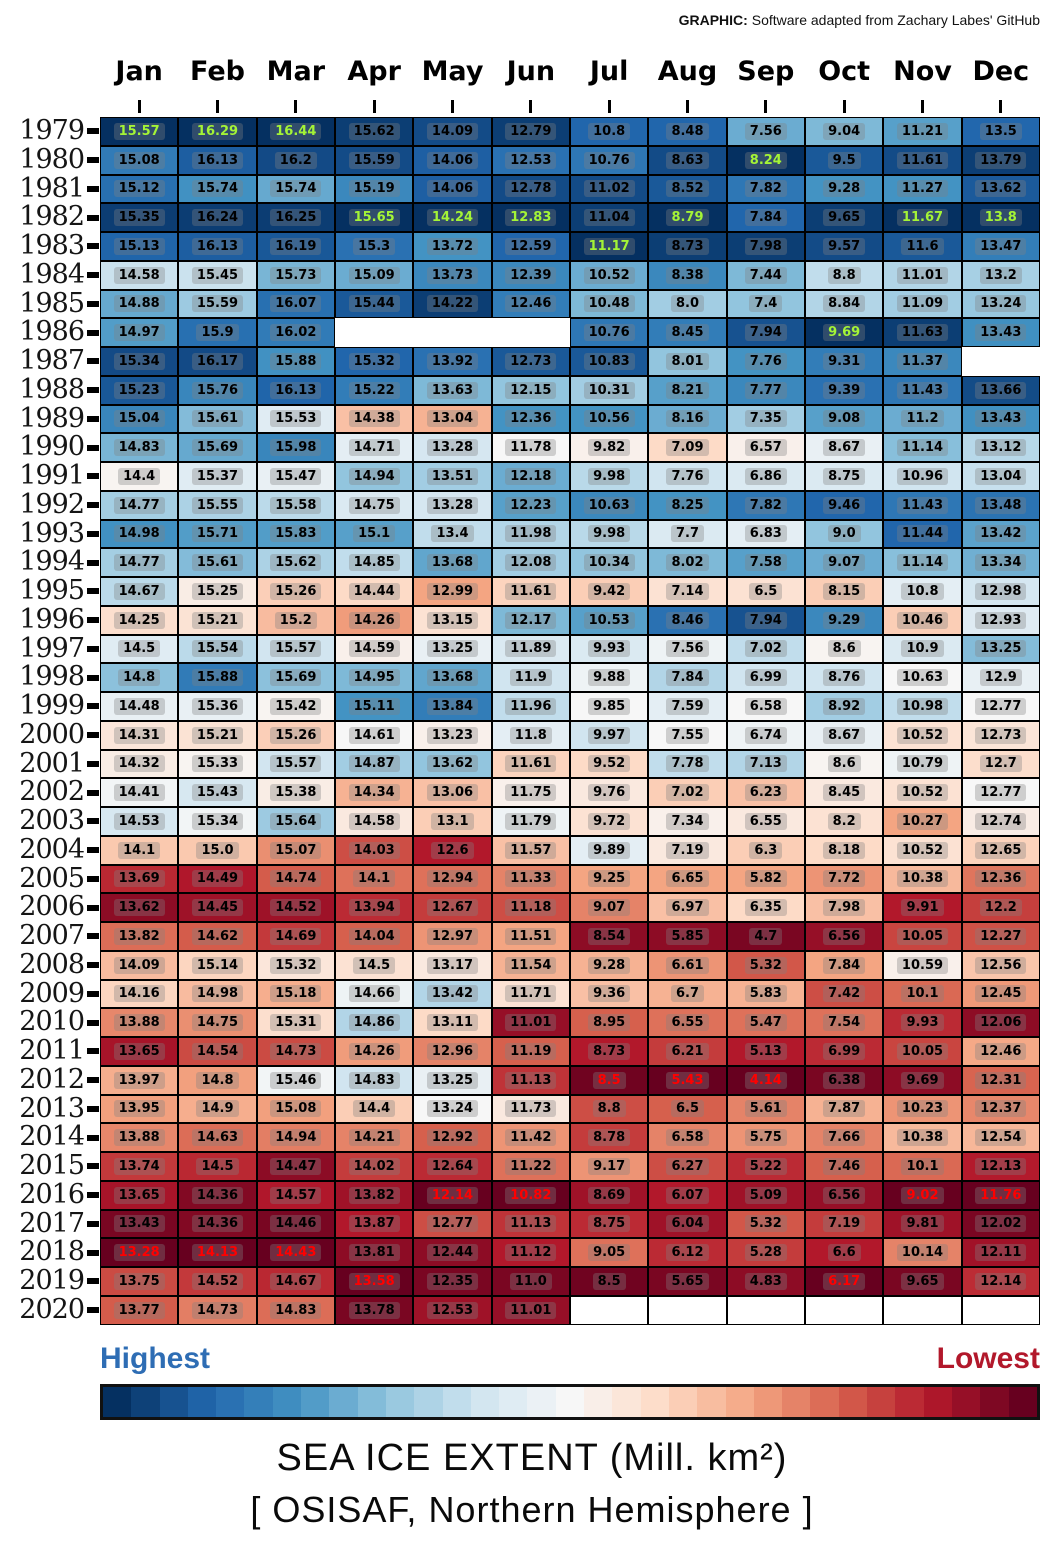 Image resolution: width=1064 pixels, height=1551 pixels. Describe the element at coordinates (765, 217) in the screenshot. I see `heatmap-cell: 7.84` at that location.